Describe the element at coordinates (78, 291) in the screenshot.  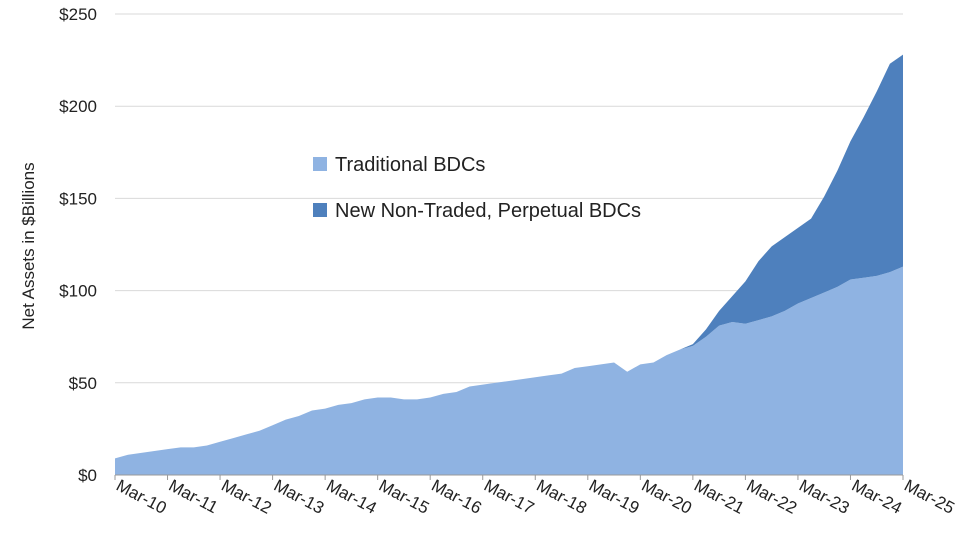
I see `y-tick-label: $100` at that location.